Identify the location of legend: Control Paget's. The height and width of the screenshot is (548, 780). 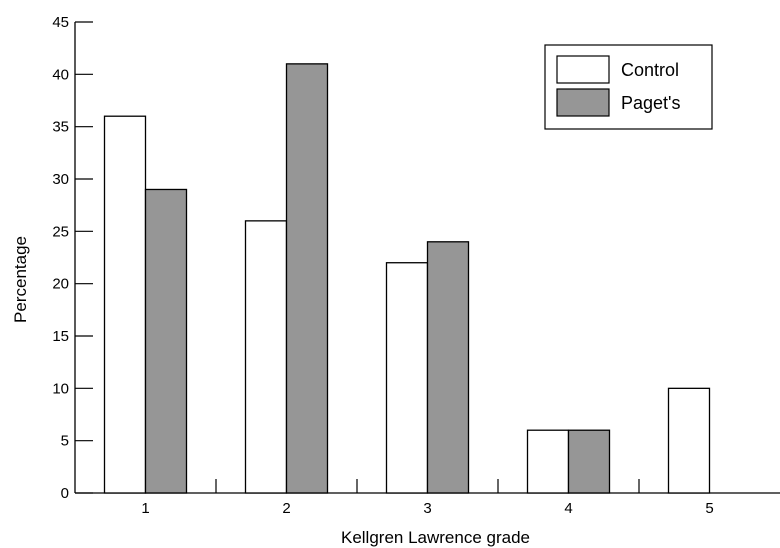
(628, 87).